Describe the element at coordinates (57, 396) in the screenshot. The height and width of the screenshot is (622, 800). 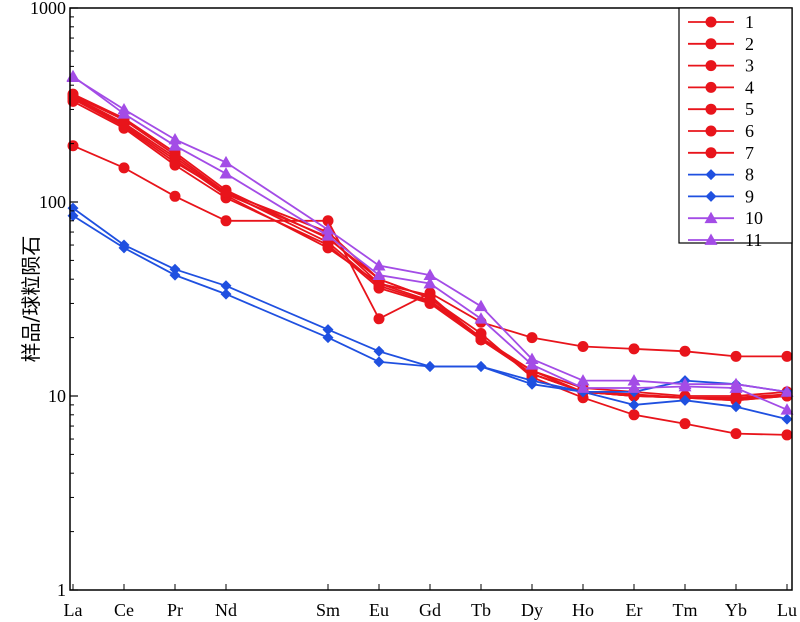
I see `y-tick-label: 10` at that location.